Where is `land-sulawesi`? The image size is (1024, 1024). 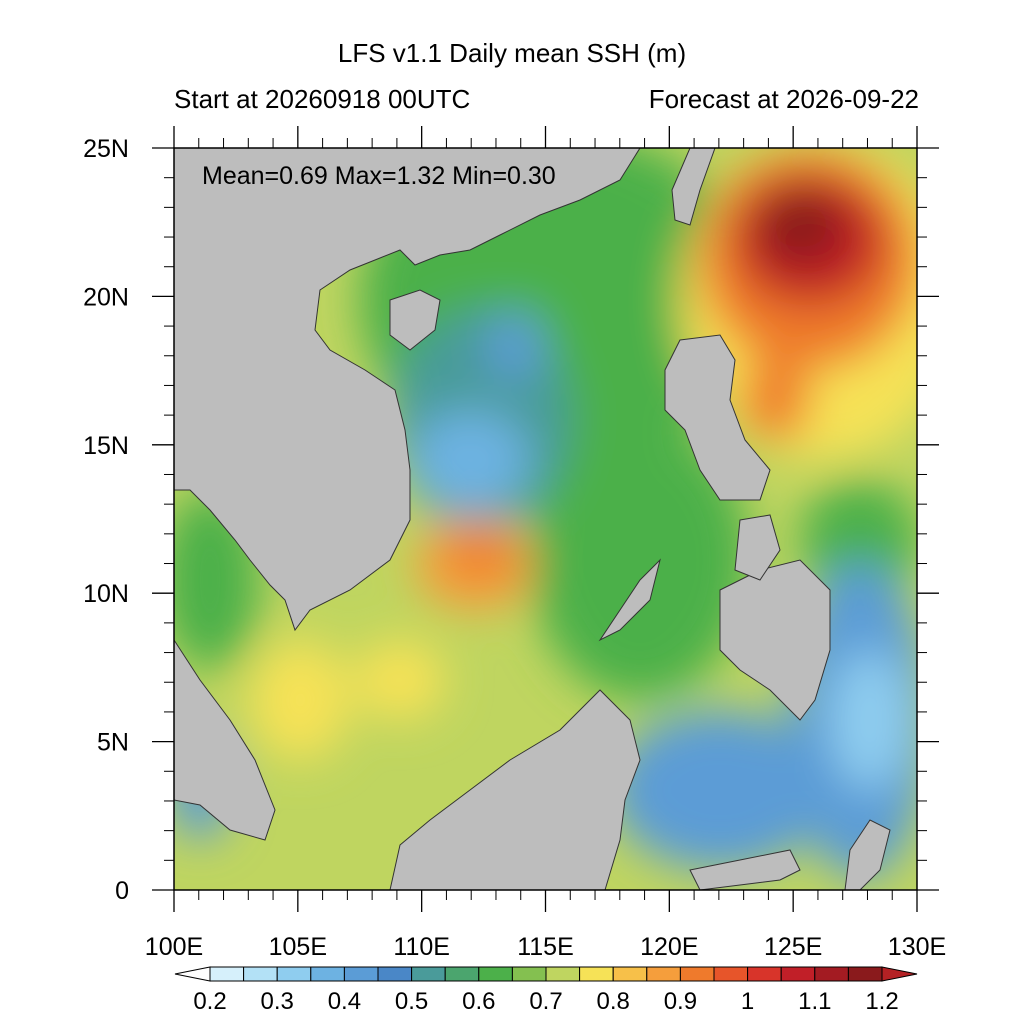
land-sulawesi is located at coordinates (745, 869).